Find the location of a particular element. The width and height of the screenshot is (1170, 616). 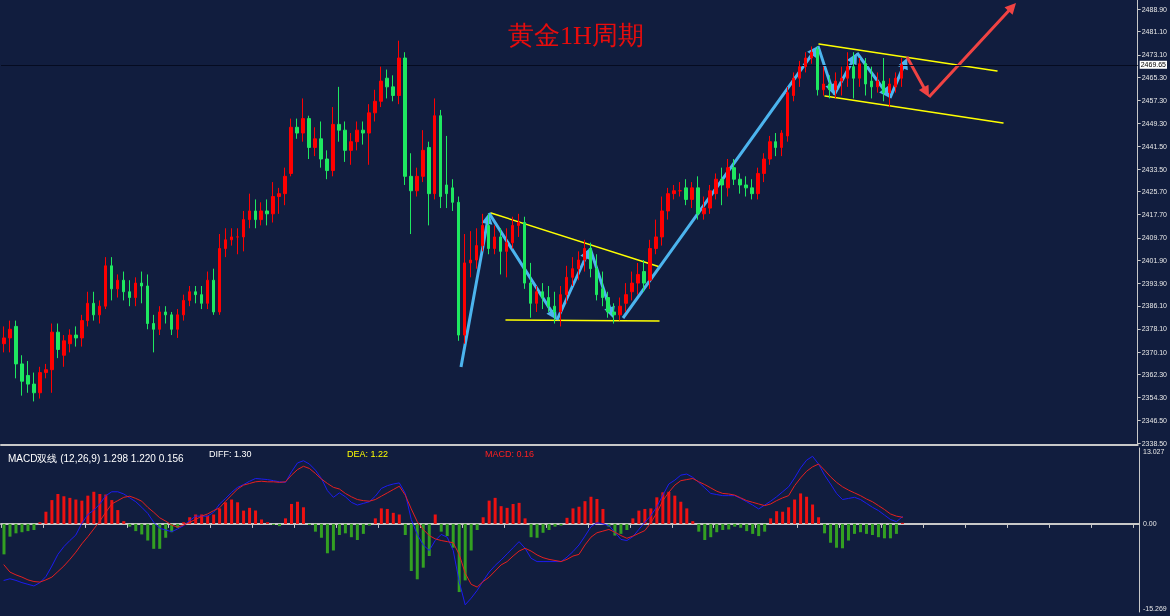

chart-title: MACD双线 (12,26,9) 1.298 1.220 0.156 is located at coordinates (96, 458).